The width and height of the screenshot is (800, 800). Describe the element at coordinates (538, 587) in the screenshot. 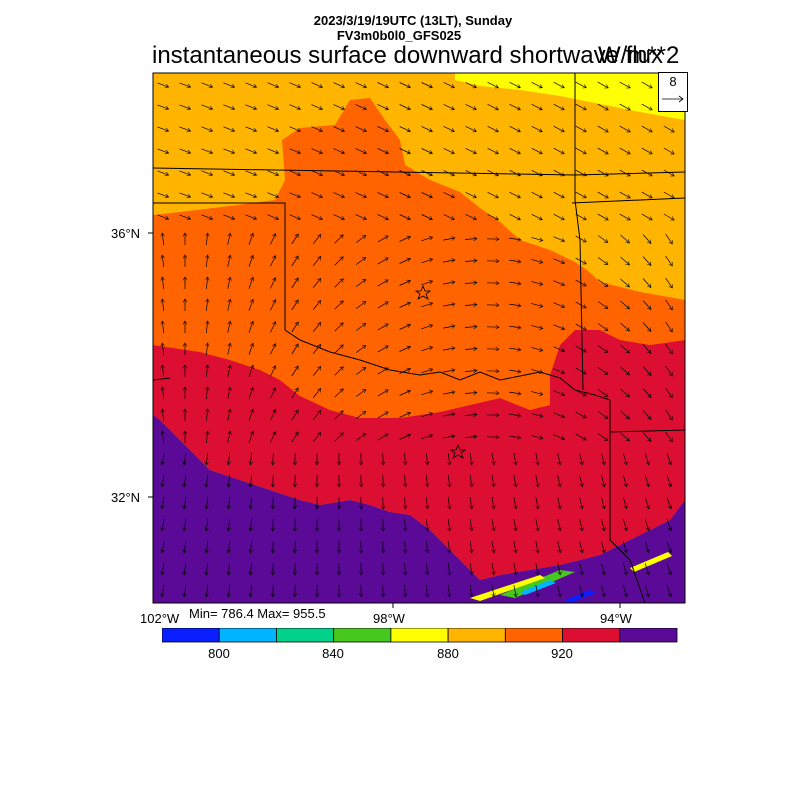

I see `flux-streak-cyan` at that location.